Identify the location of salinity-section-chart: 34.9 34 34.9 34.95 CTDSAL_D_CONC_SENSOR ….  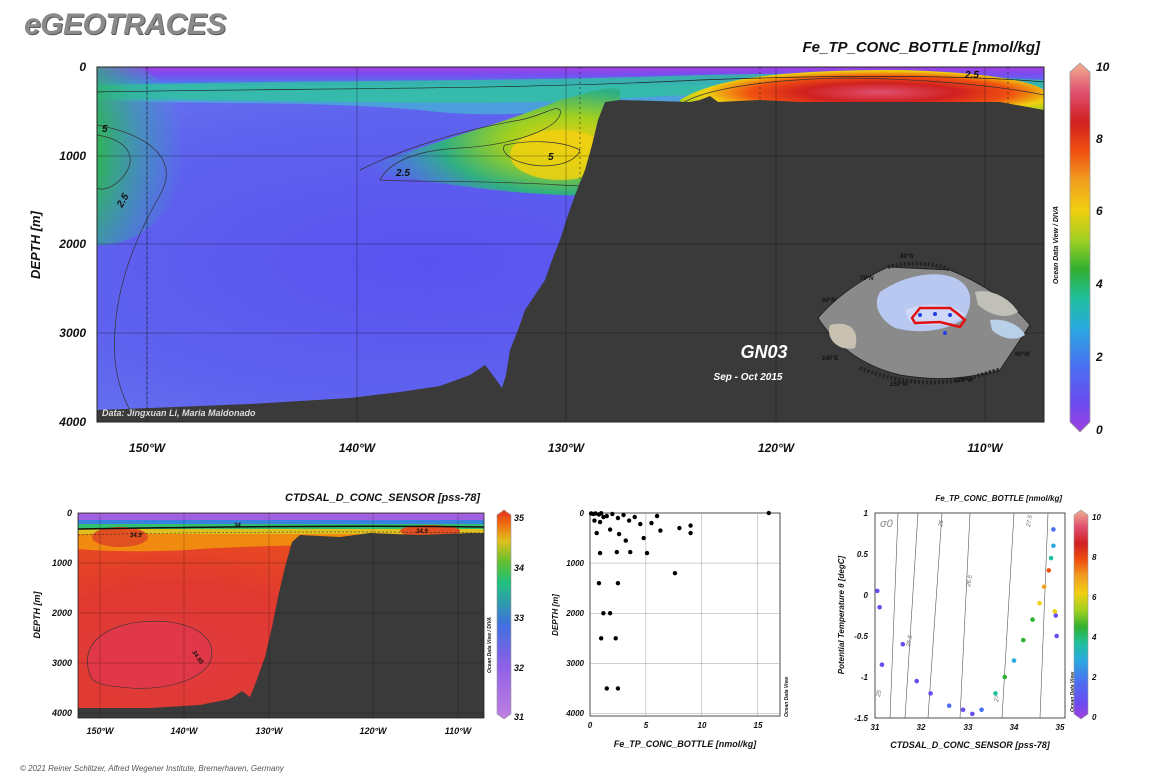
(278, 614).